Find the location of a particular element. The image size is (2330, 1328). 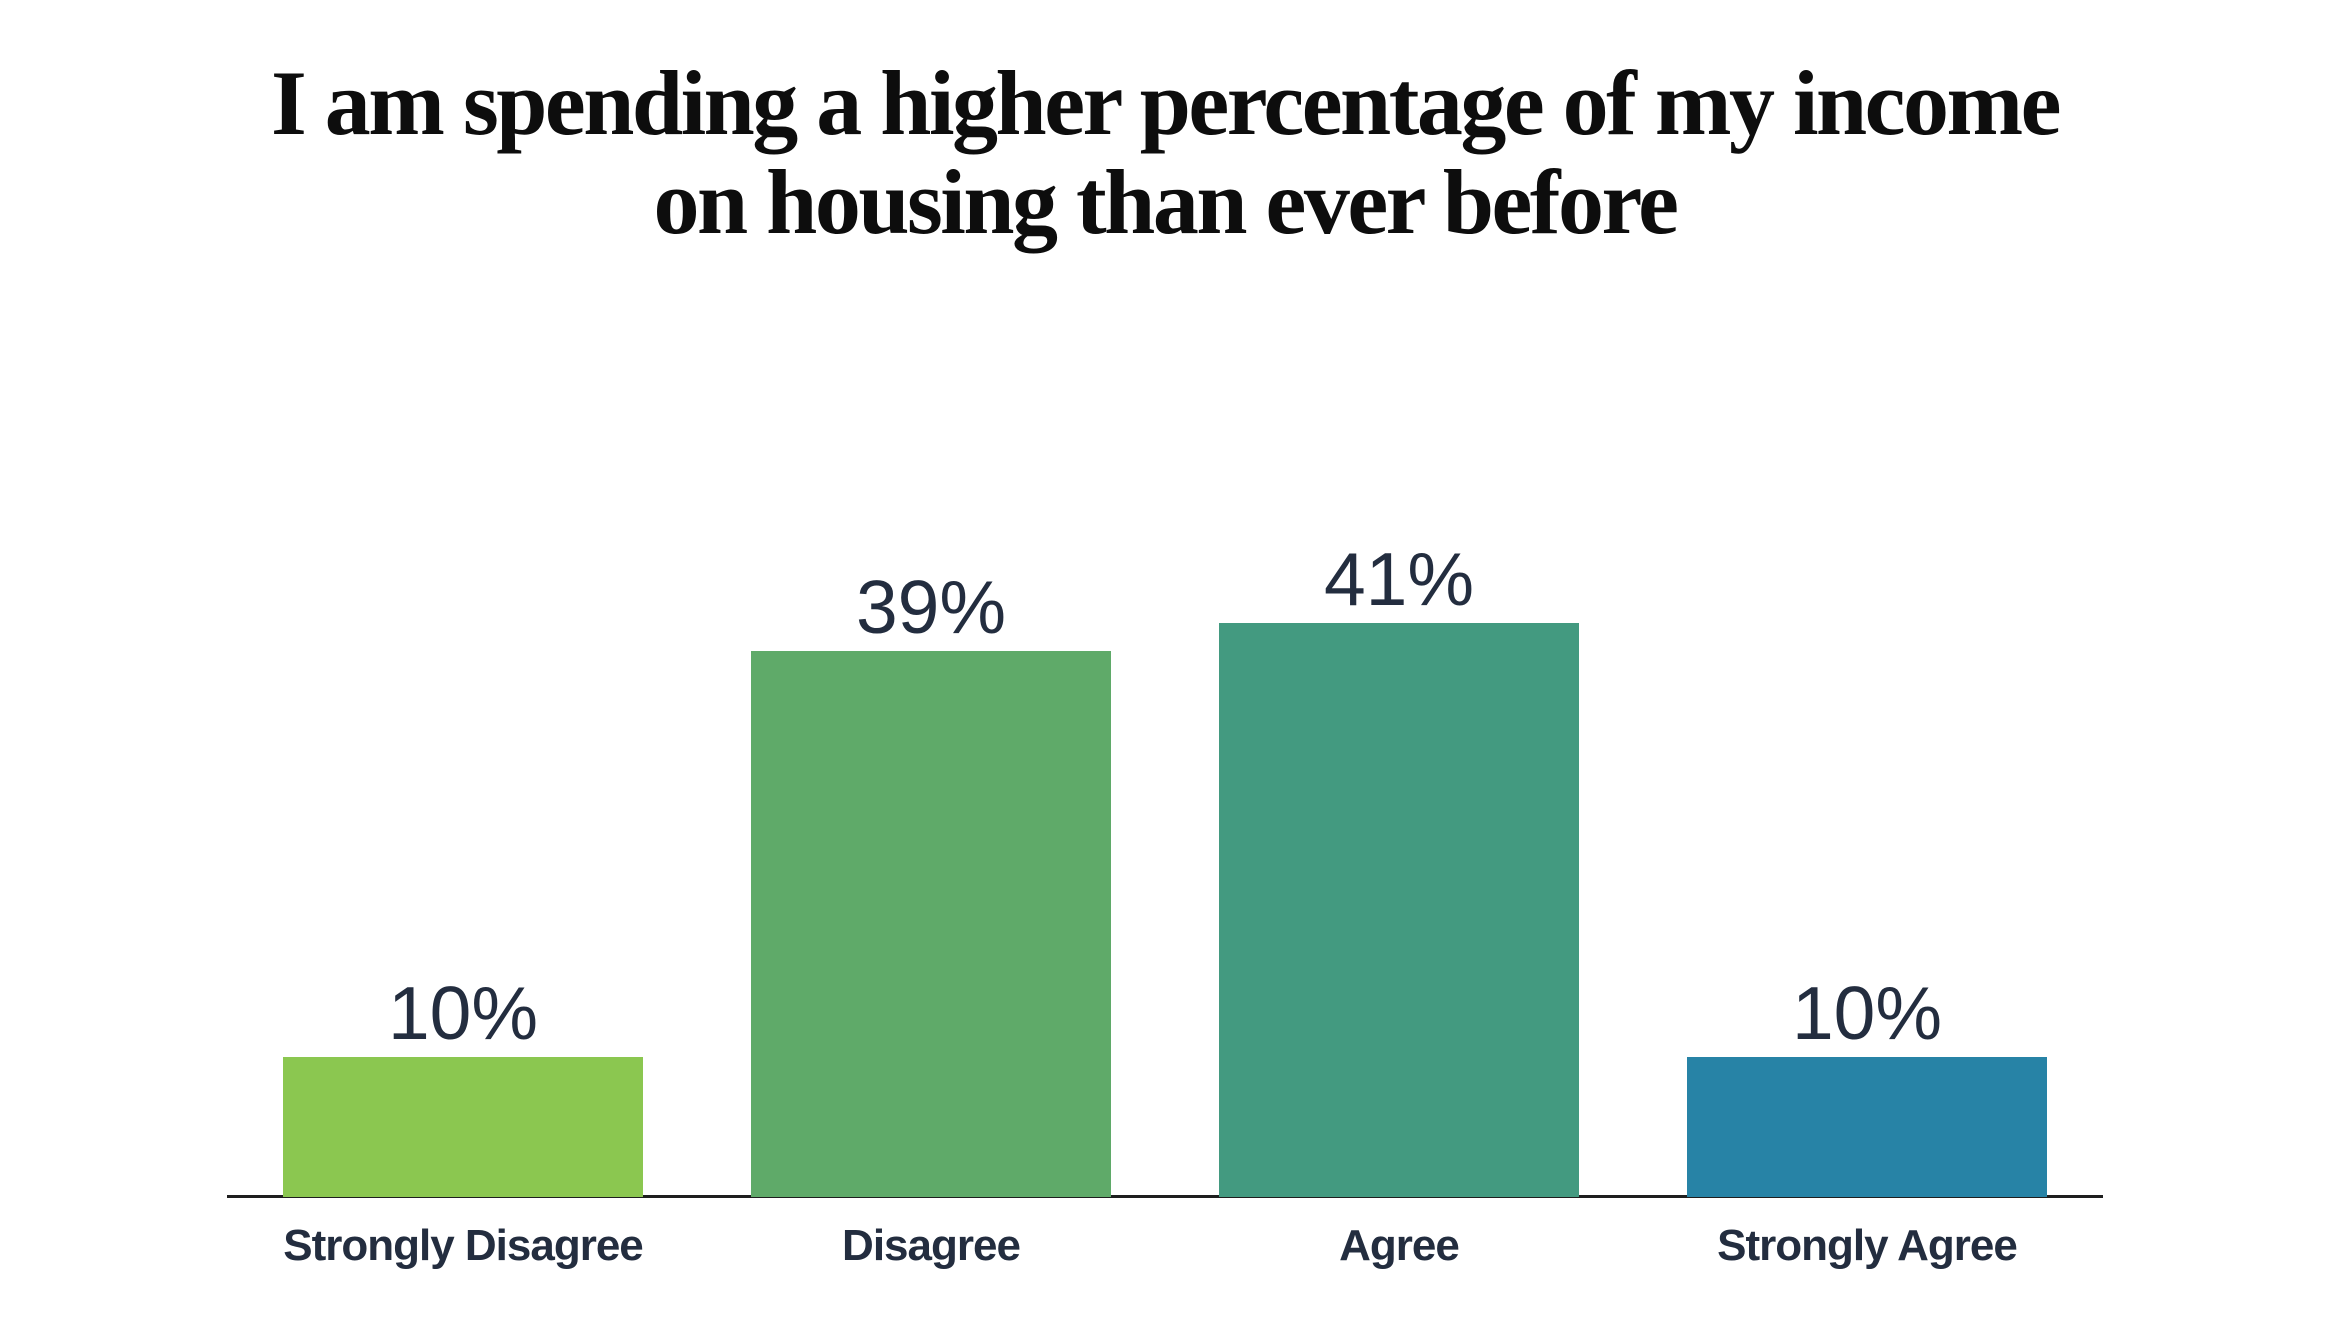

axis-label-disagree: Disagree is located at coordinates (931, 1245).